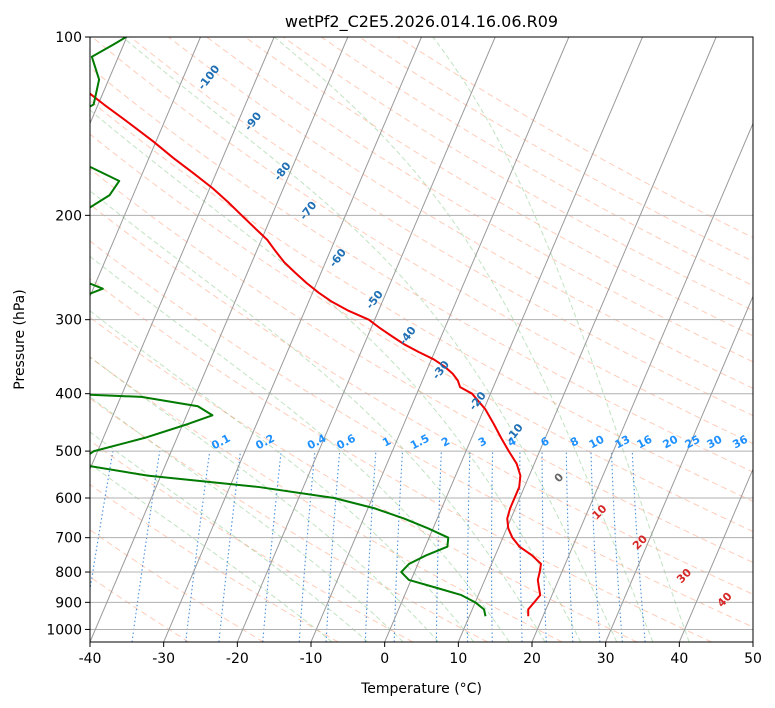  Describe the element at coordinates (715, 442) in the screenshot. I see `mixing-ratio-label: 30` at that location.